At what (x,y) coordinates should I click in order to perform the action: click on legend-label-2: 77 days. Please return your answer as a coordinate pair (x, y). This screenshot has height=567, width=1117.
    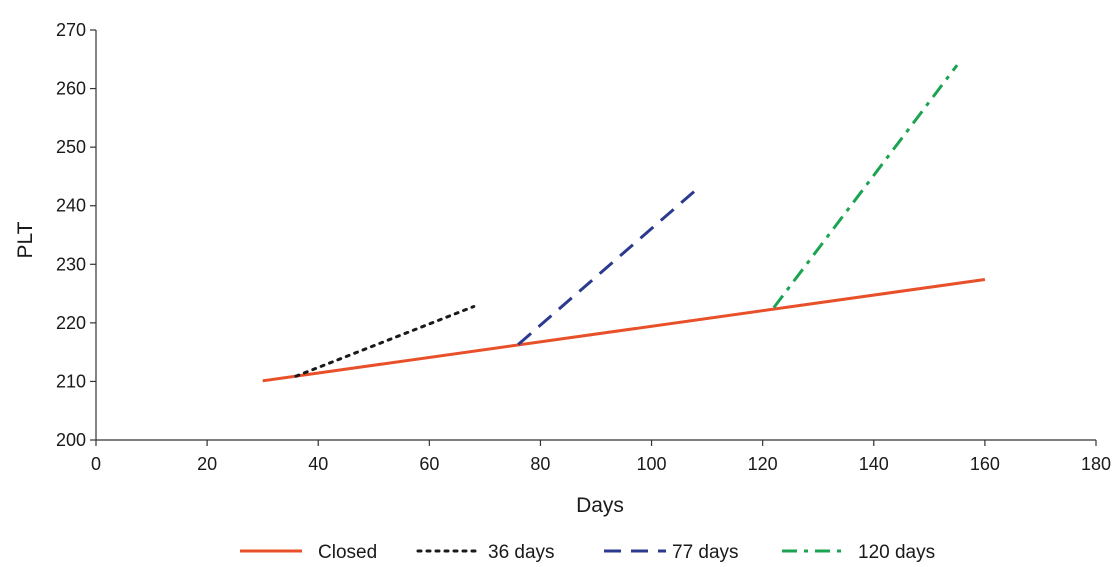
    Looking at the image, I should click on (705, 552).